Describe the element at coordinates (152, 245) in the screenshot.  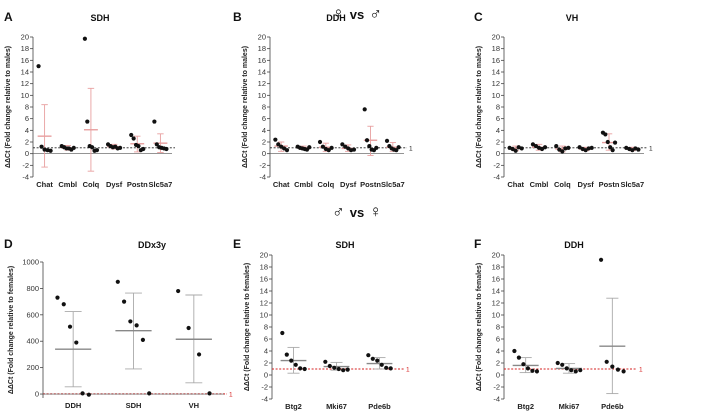
I see `panel-title: DDx3y` at that location.